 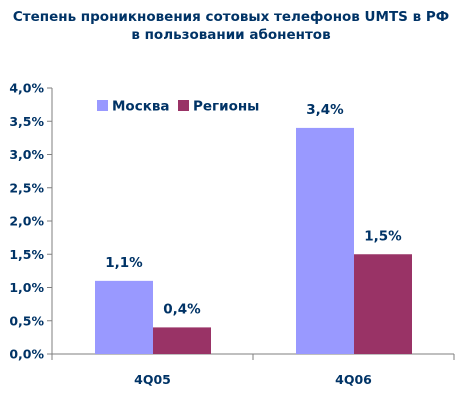 What do you see at coordinates (26, 187) in the screenshot?
I see `y-tick-label: 2,5%` at bounding box center [26, 187].